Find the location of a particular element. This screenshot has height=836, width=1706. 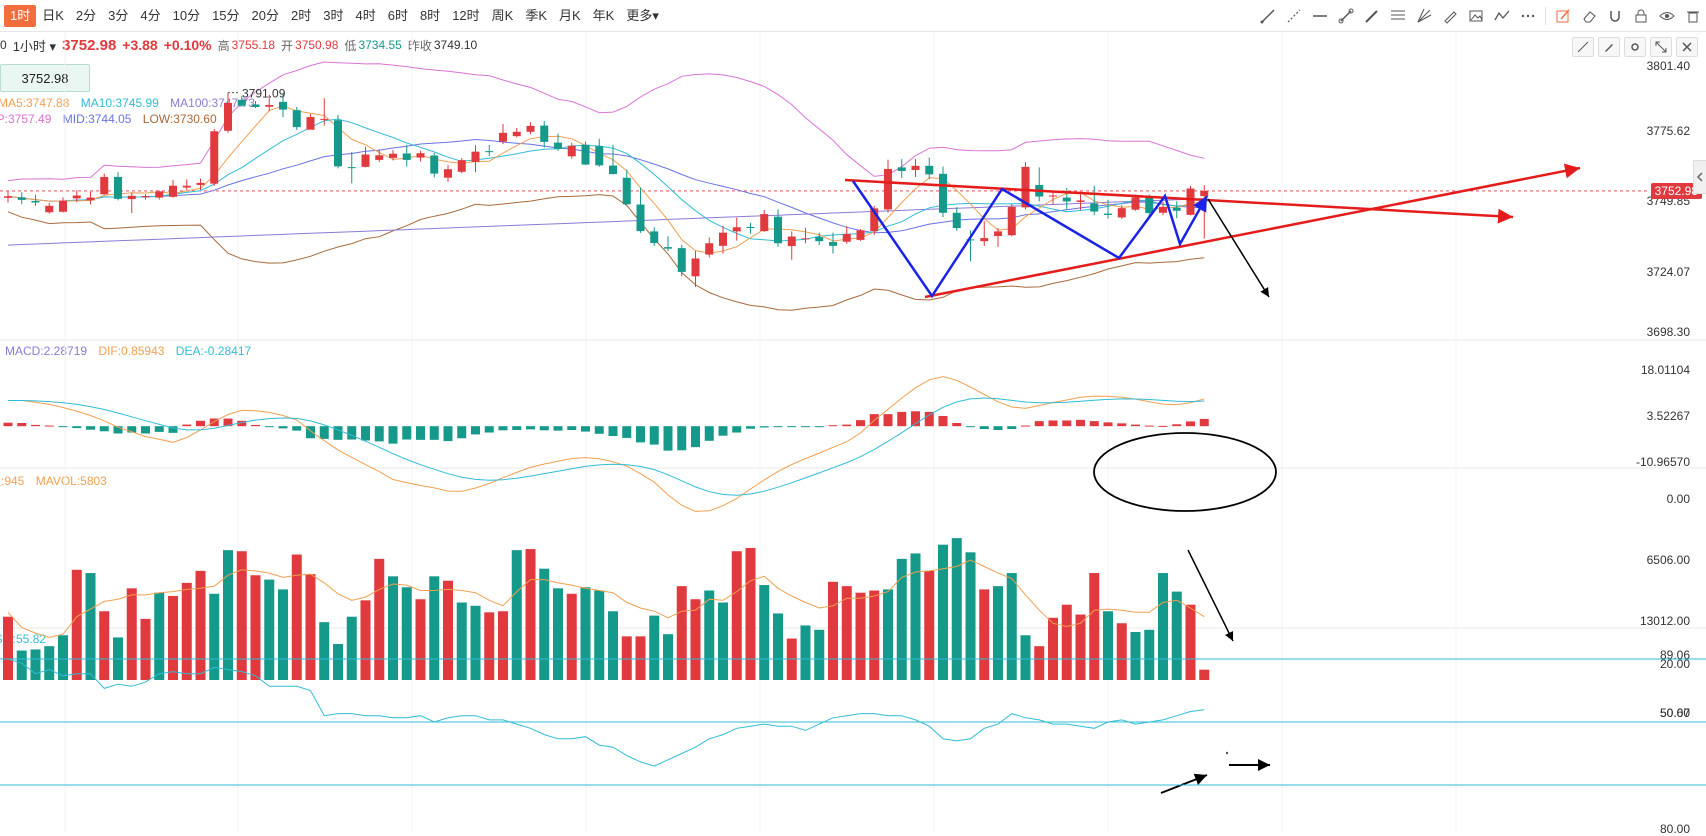

timeframe-tab: 1时 is located at coordinates (20, 15).